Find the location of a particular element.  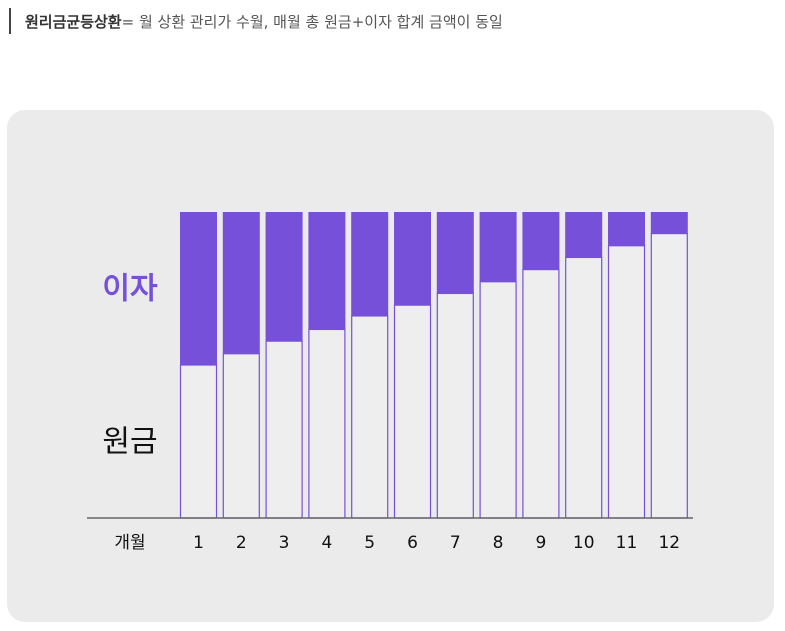

x-tick-label: 3 is located at coordinates (284, 543).